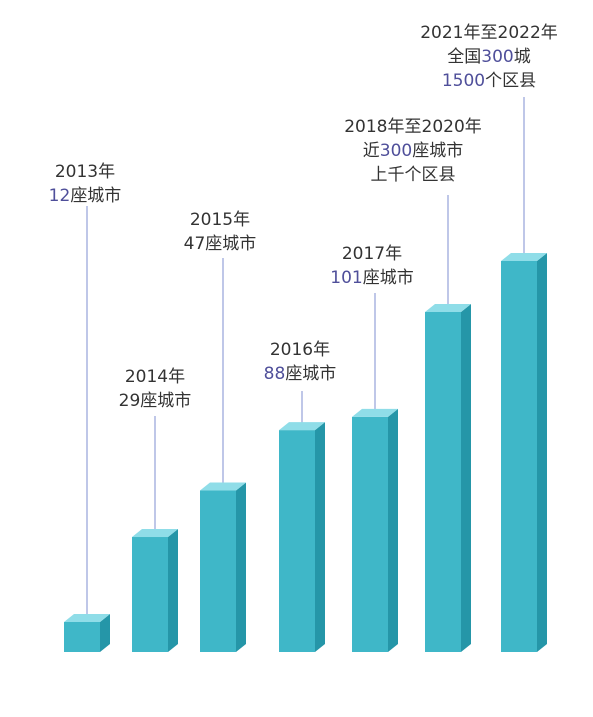  What do you see at coordinates (275, 374) in the screenshot?
I see `data-label-part: 88` at bounding box center [275, 374].